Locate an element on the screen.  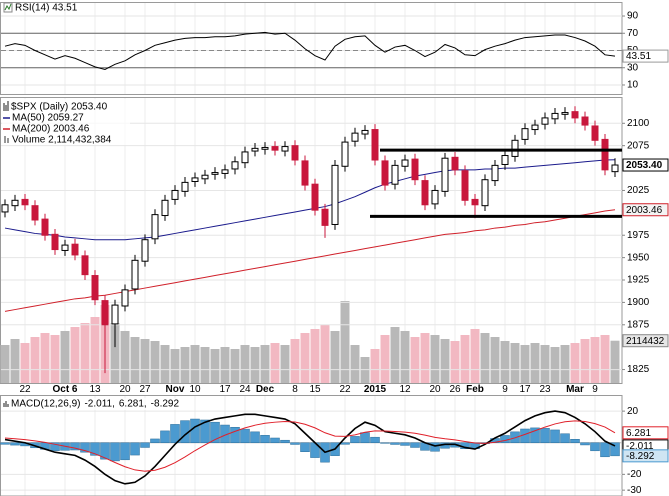
y-tick-label: 1975 is located at coordinates (638, 235).